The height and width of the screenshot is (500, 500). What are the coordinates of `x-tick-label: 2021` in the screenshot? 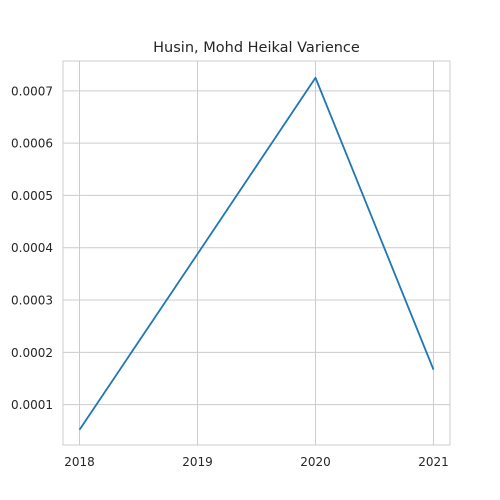 It's located at (433, 462).